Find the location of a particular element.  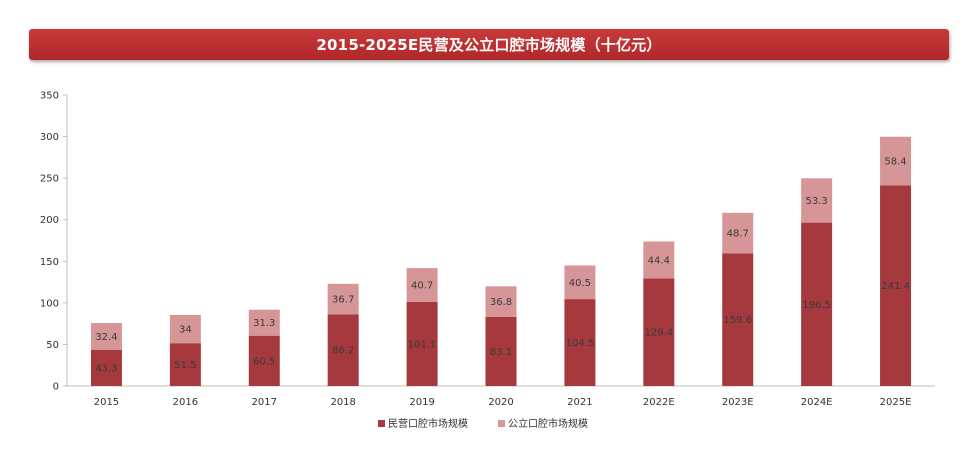

data-label: 40.5 is located at coordinates (580, 283).